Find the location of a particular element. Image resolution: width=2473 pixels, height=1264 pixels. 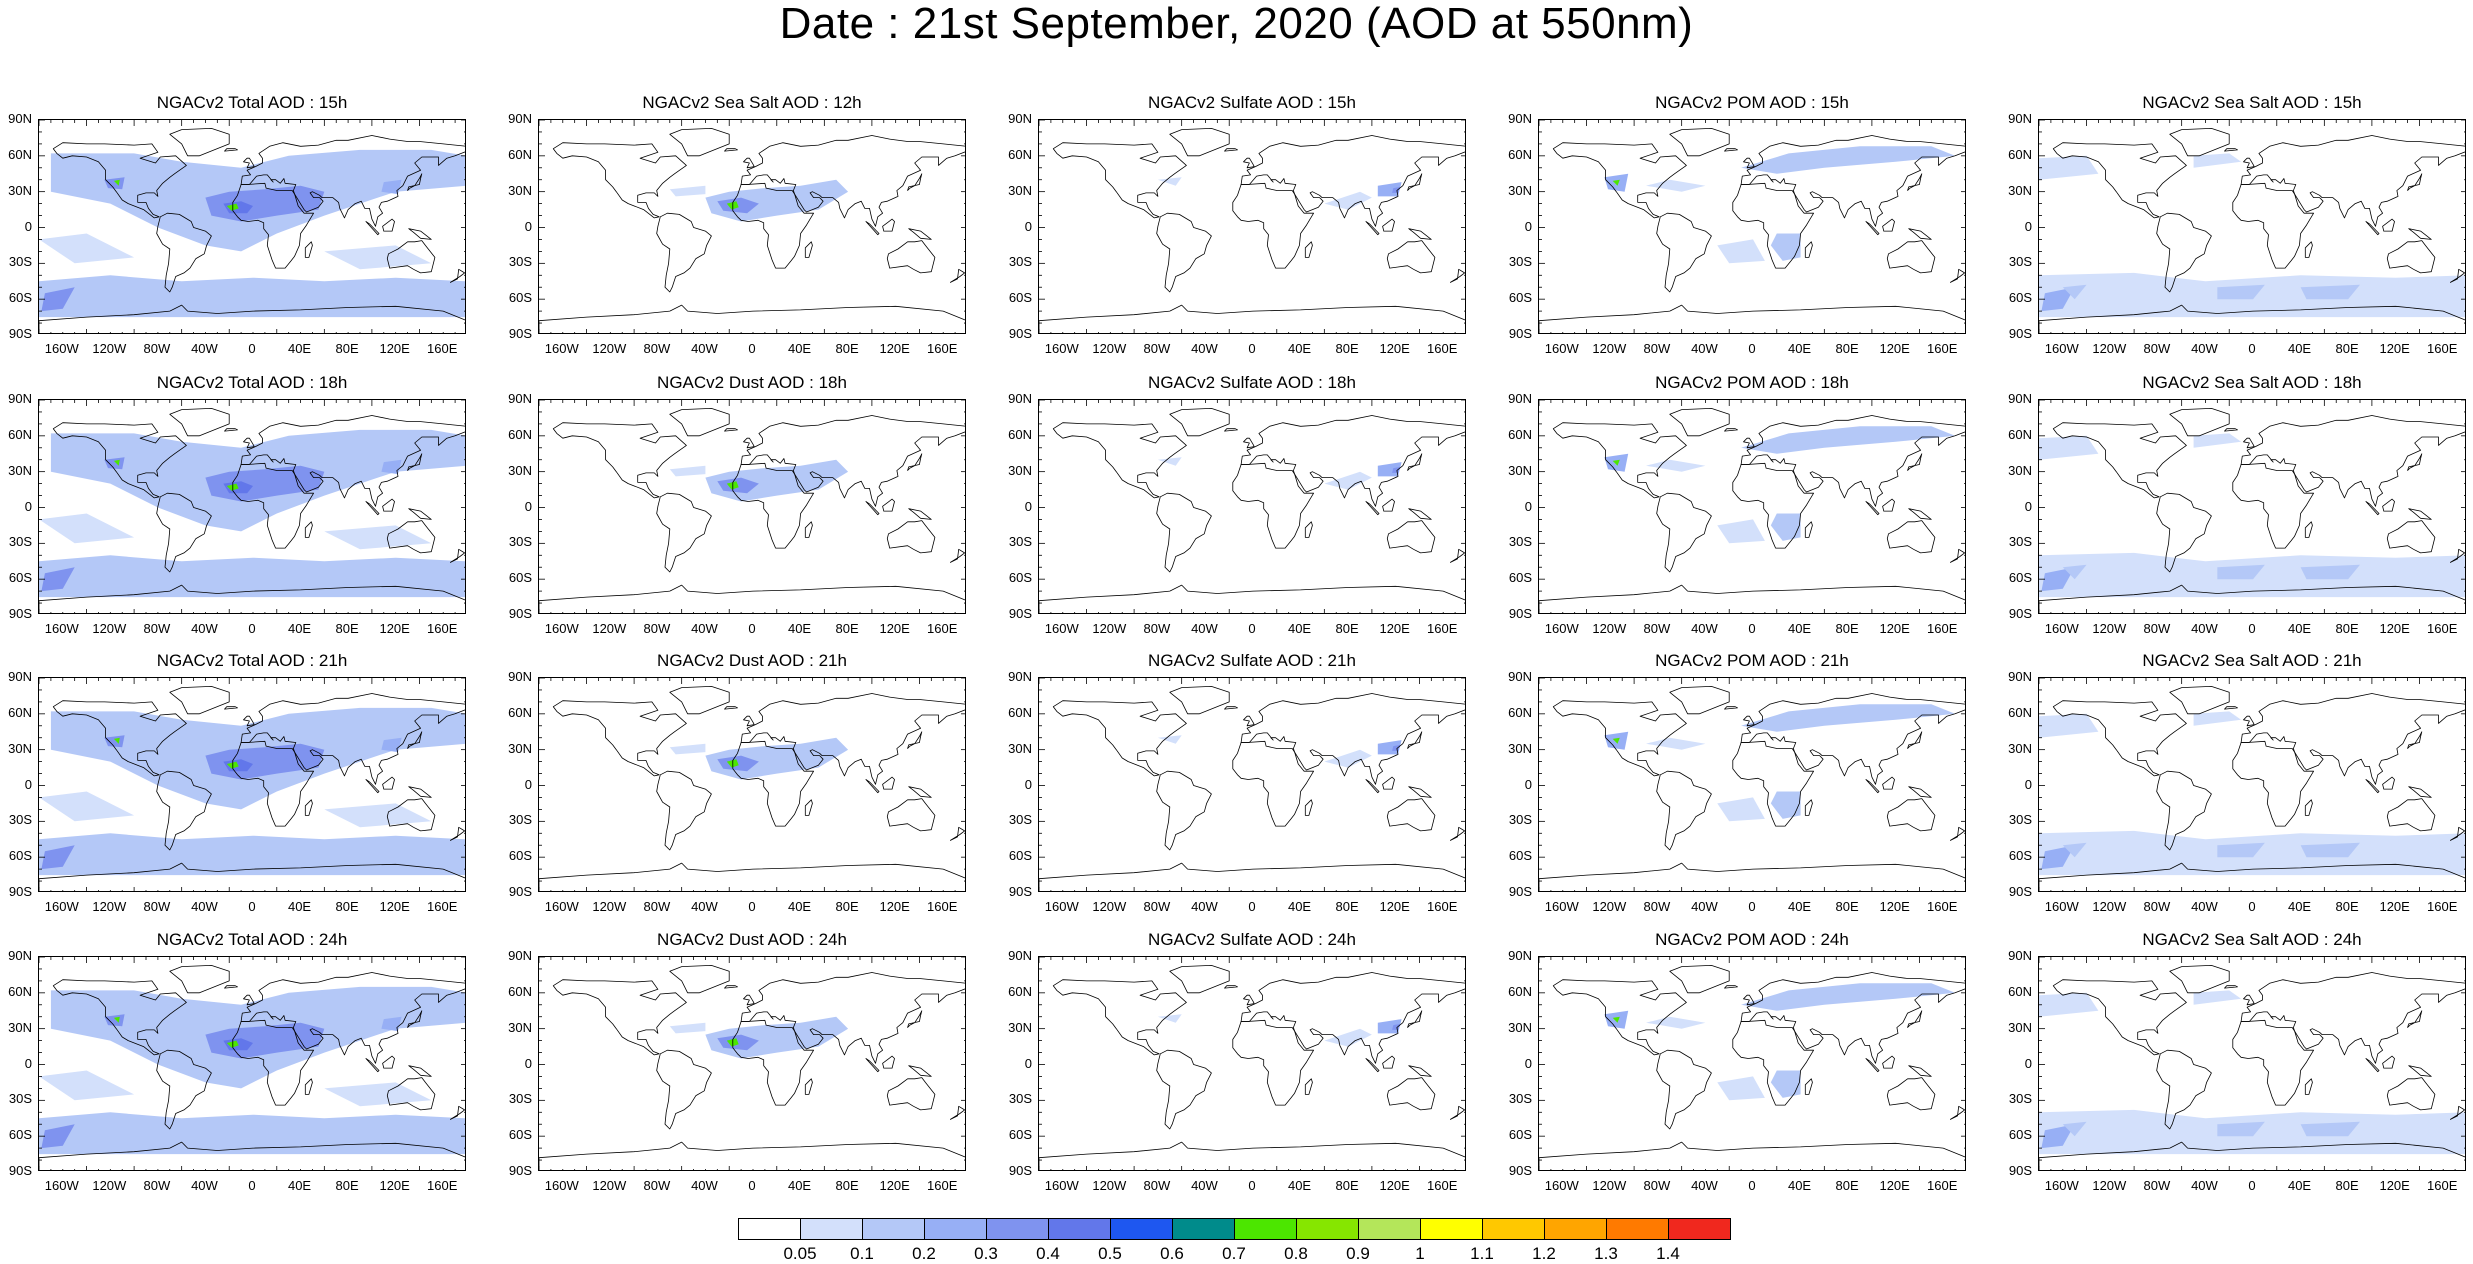

panel-title: NGACv2 POM AOD : 15h is located at coordinates (1752, 102).